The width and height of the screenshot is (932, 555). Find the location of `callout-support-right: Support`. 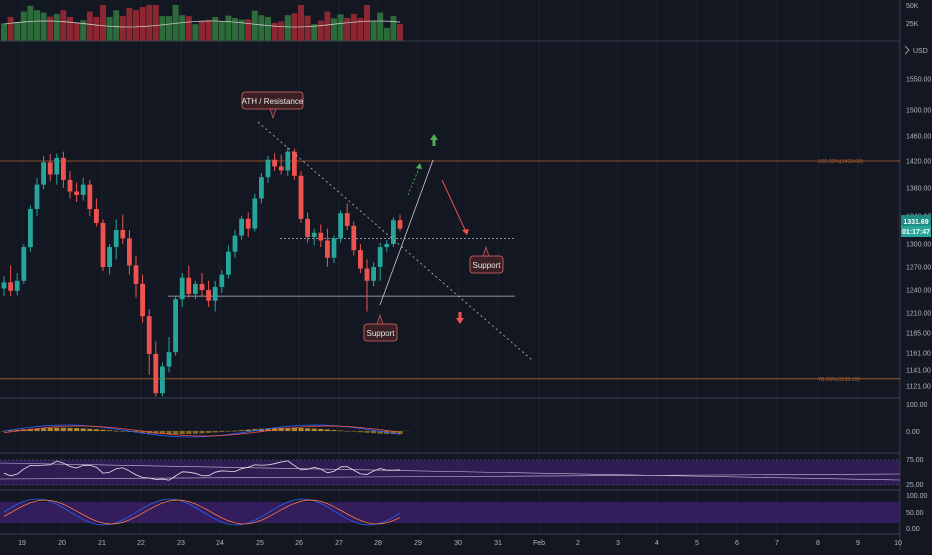

callout-support-right: Support is located at coordinates (486, 260).